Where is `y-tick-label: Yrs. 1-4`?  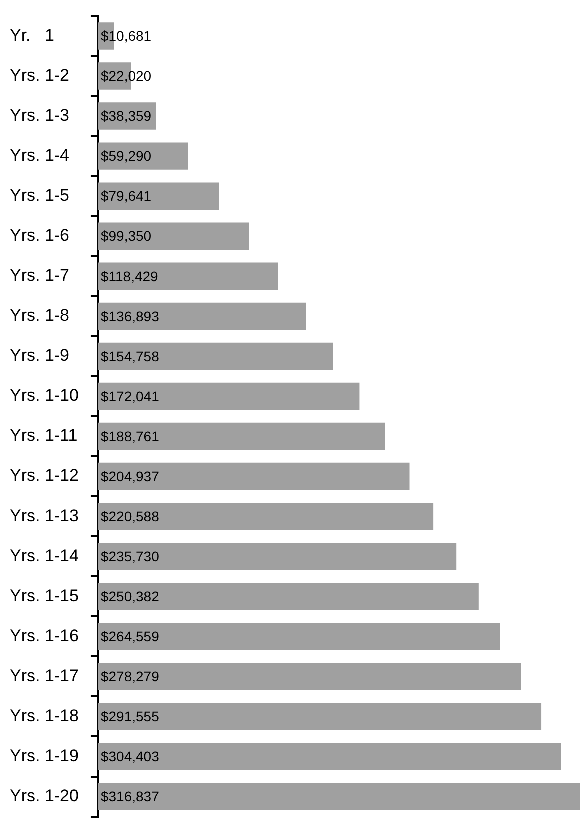 y-tick-label: Yrs. 1-4 is located at coordinates (40, 155).